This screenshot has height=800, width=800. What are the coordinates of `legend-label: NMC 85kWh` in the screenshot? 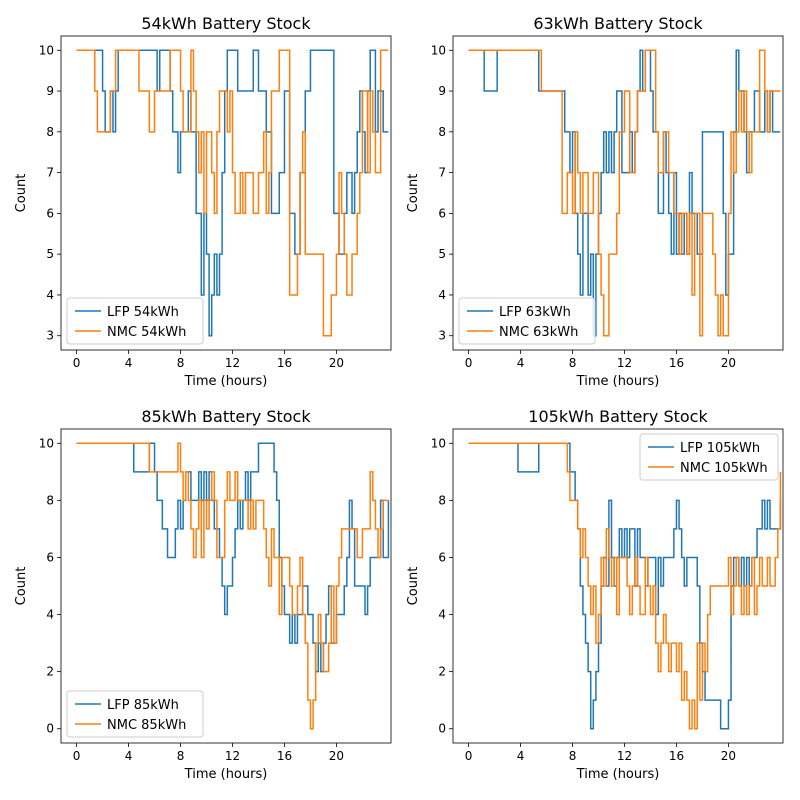 It's located at (146, 725).